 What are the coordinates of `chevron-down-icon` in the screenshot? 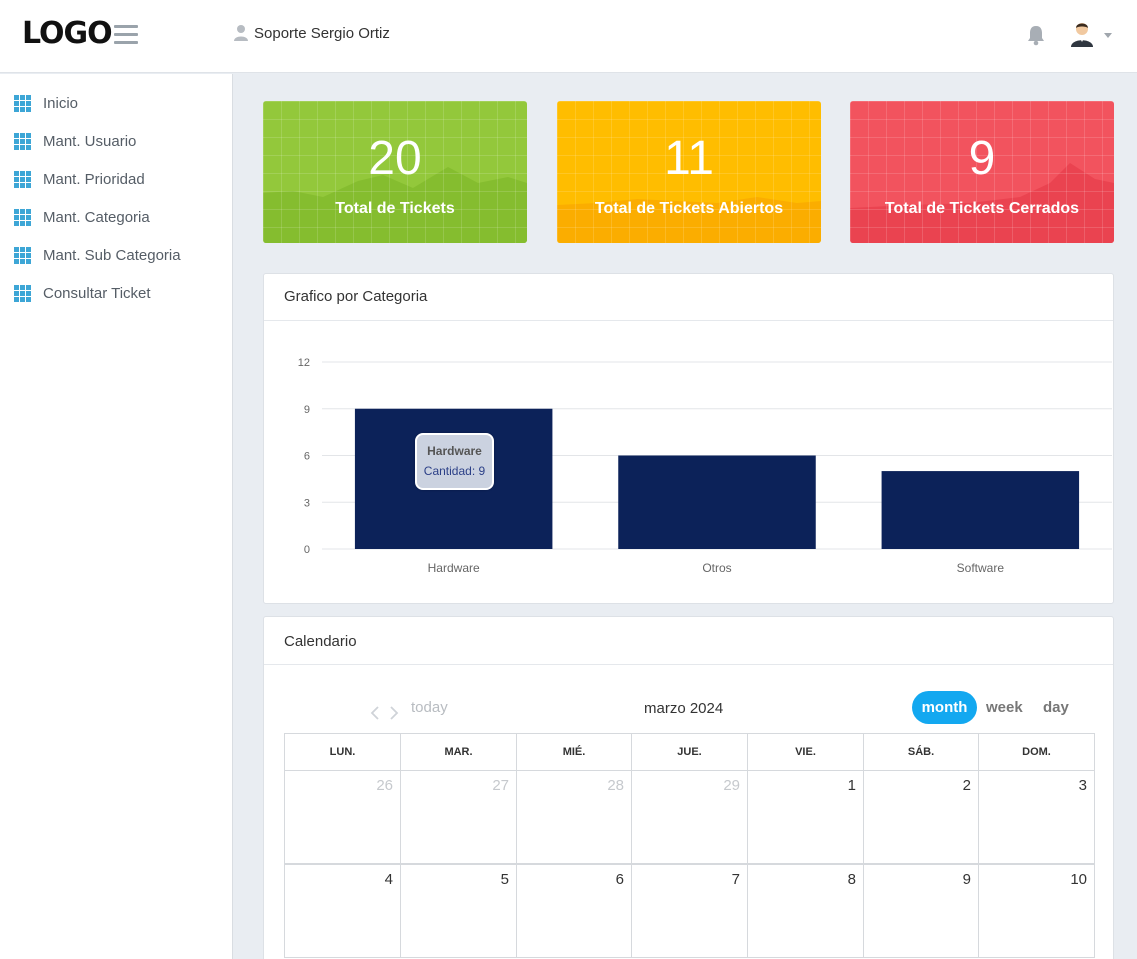 It's located at (1108, 35).